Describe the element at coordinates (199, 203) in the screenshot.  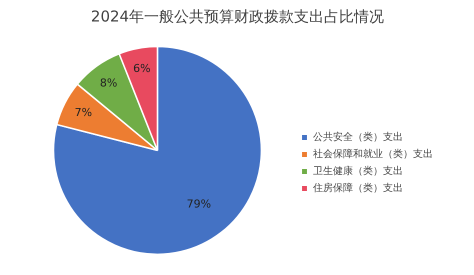
I see `data-label: 79%` at that location.